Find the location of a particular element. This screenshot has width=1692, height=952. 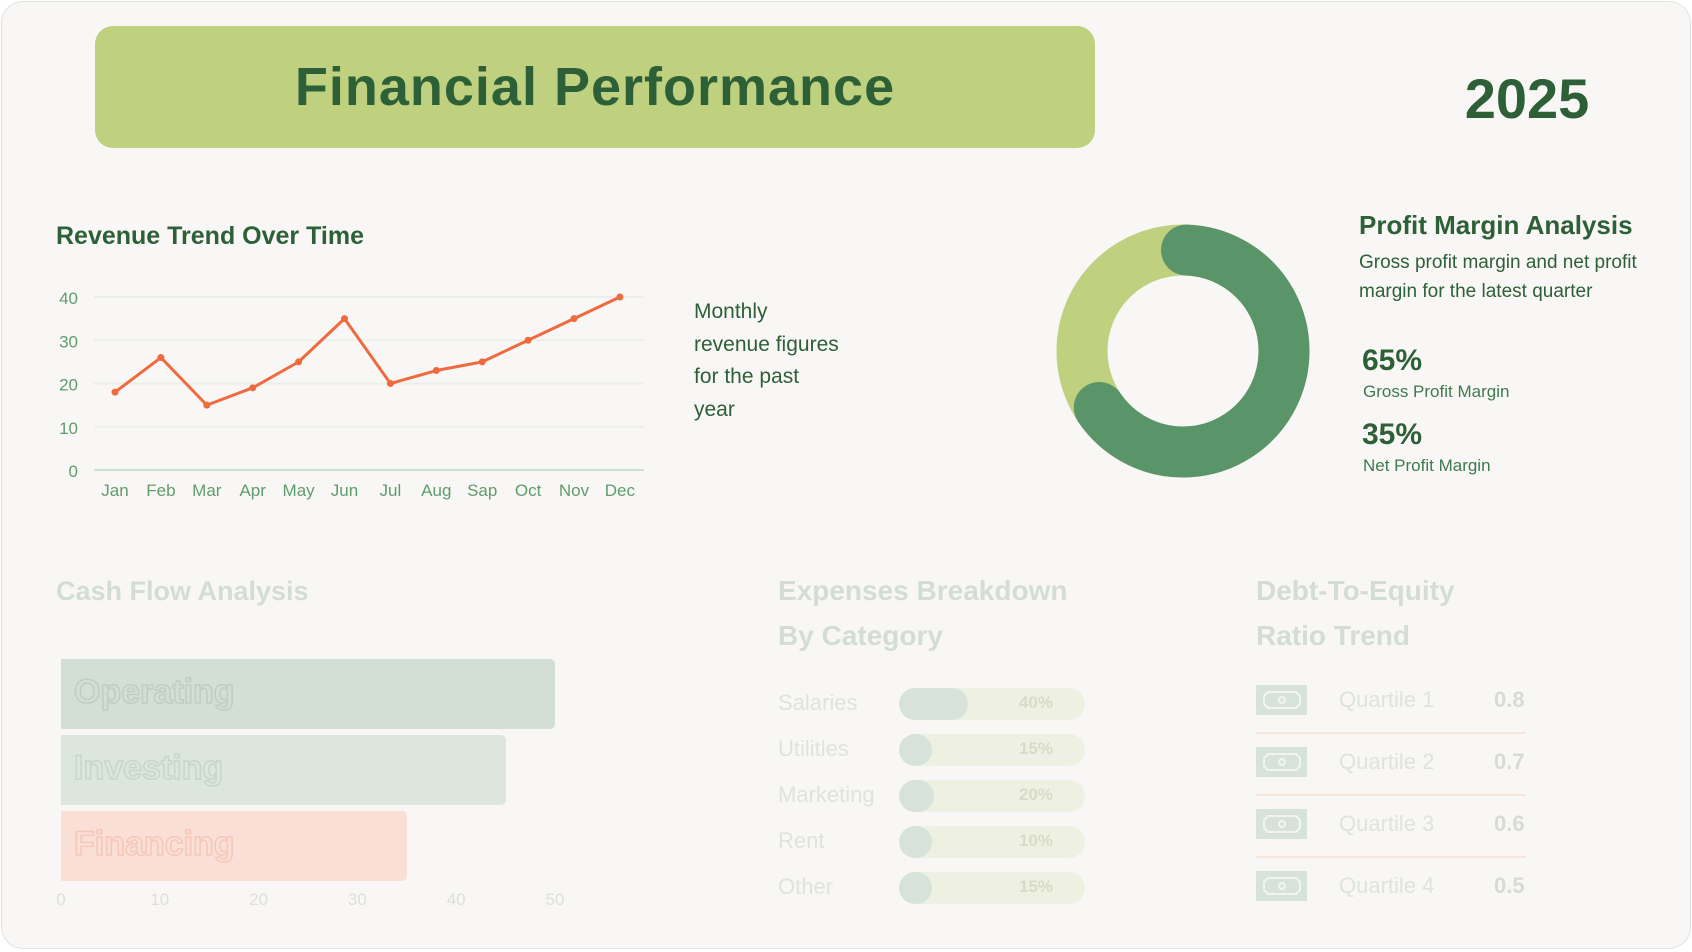

ratio-value: 0.6 is located at coordinates (1509, 823).